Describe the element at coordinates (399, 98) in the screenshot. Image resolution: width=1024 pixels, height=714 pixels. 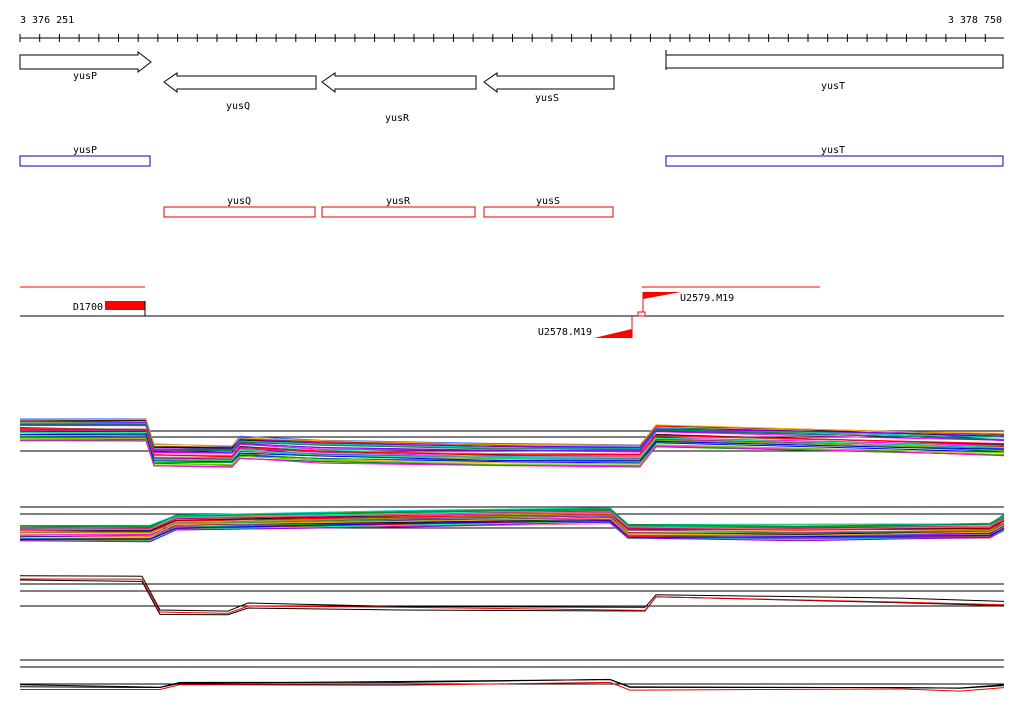
I see `gene-arrow-yusr: yusR` at that location.